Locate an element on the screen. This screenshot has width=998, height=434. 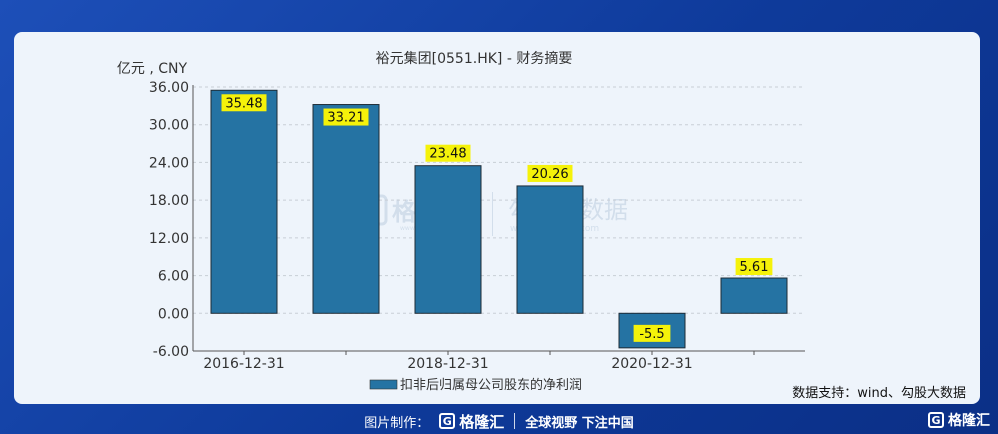
footer-divider is located at coordinates (515, 421).